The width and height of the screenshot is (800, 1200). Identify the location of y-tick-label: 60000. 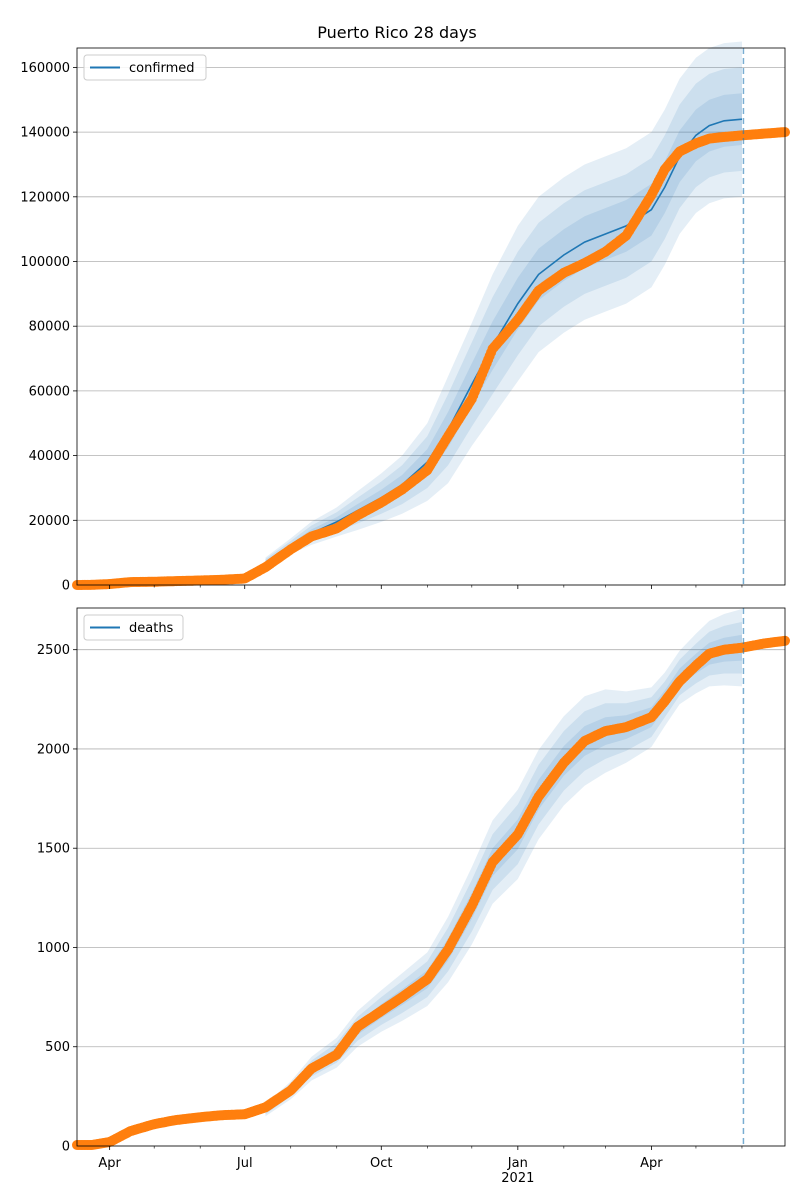
(49, 391).